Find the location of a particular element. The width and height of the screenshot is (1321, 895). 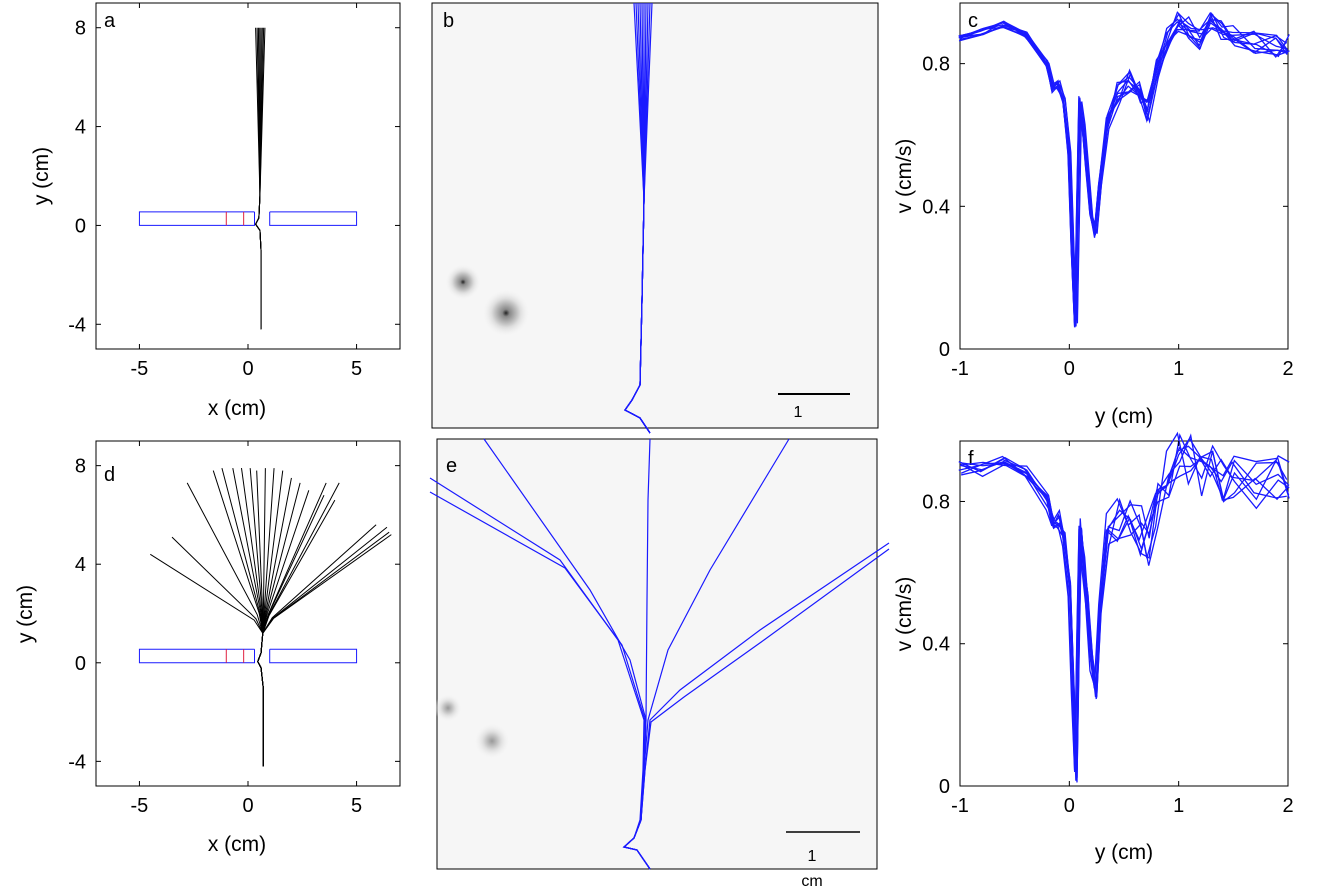

panel-a-xlabel: x (cm) is located at coordinates (237, 408).